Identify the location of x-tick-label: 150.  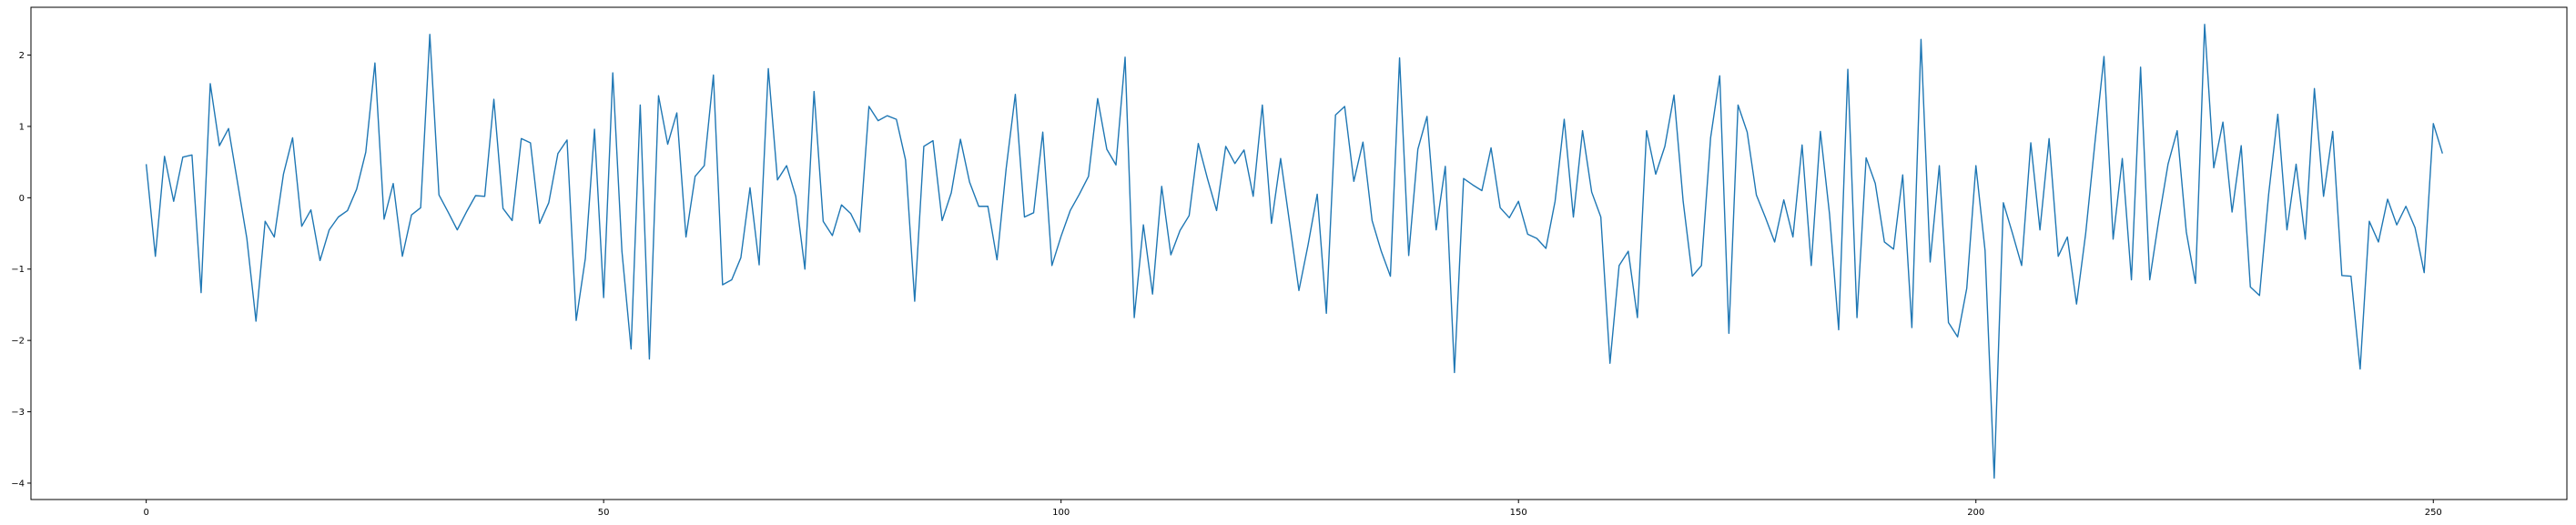
(1518, 513).